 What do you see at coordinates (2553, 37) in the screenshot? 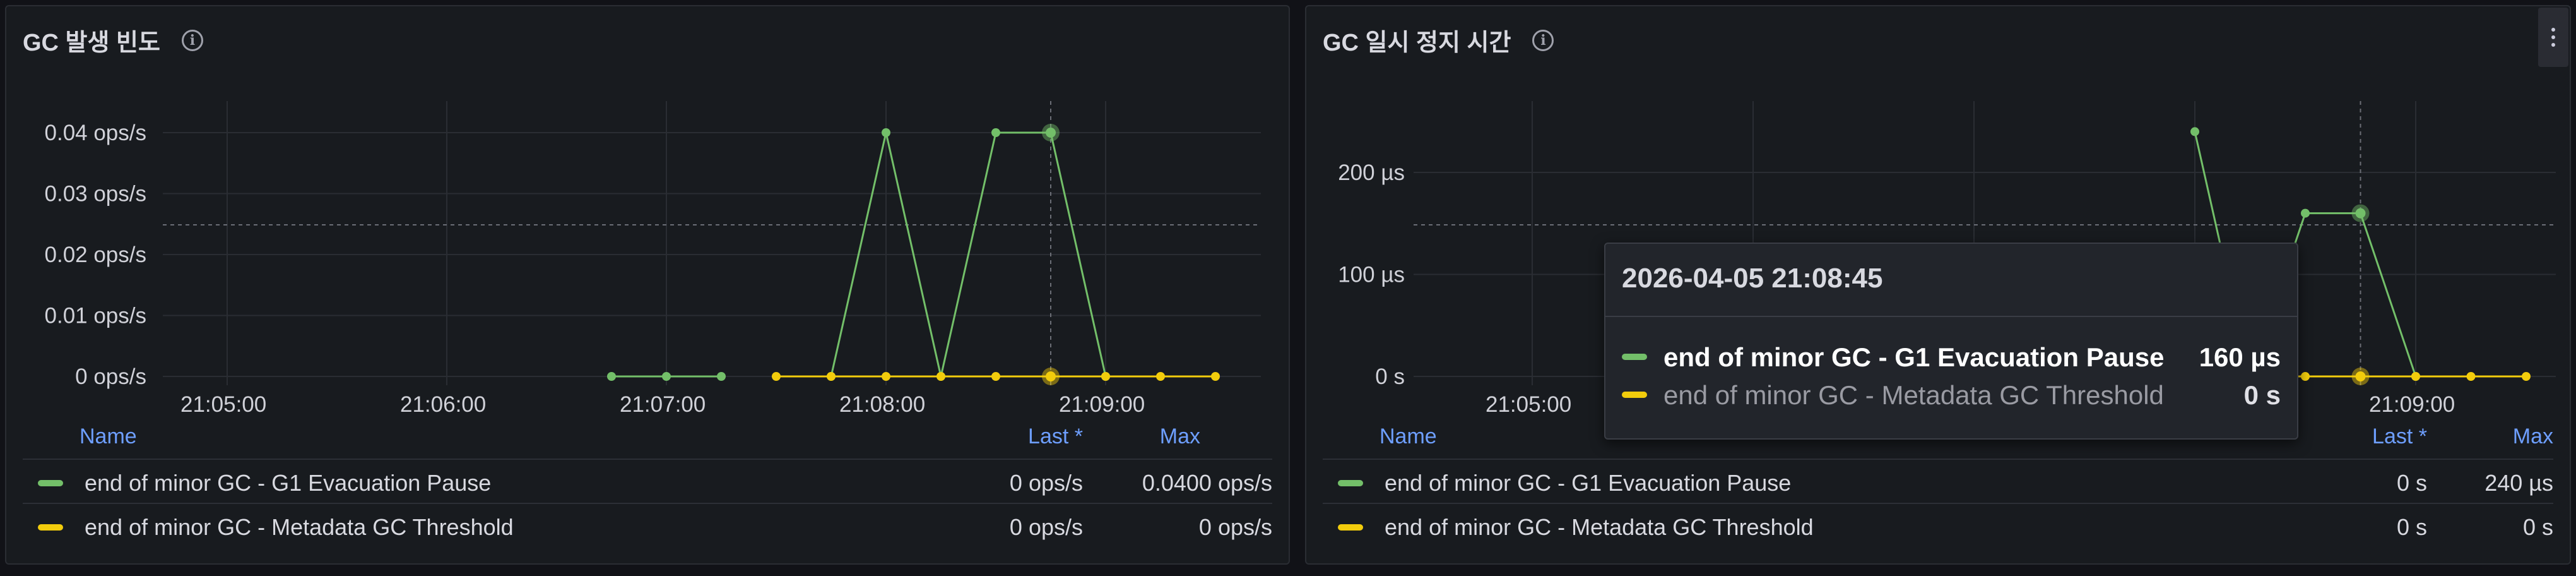
I see `kebab-menu-icon` at bounding box center [2553, 37].